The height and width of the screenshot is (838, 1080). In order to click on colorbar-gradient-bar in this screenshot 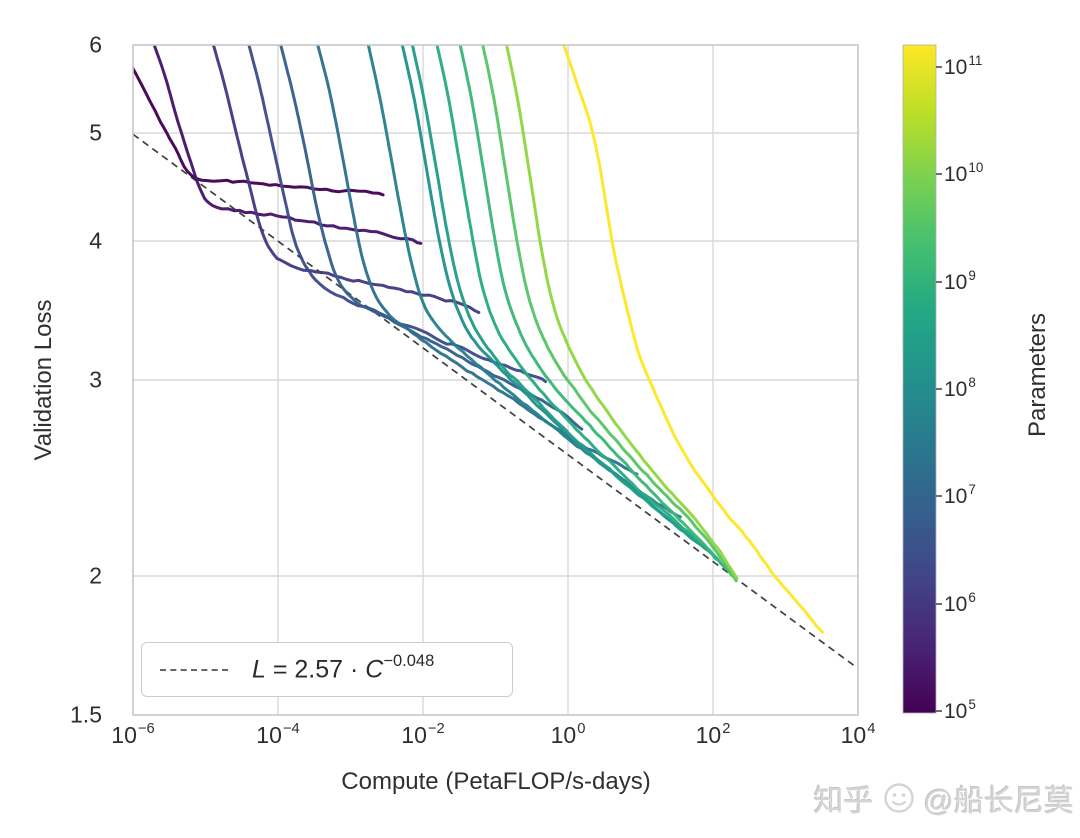, I will do `click(919, 379)`.